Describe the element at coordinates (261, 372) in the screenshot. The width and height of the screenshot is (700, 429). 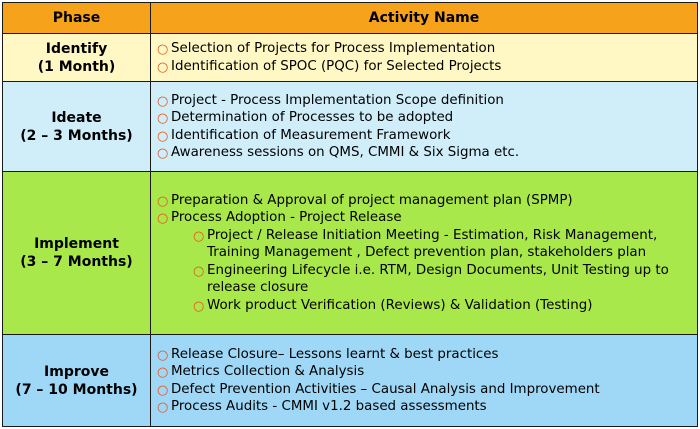
I see `activity-item: ○ Metrics Collection & Analysis` at that location.